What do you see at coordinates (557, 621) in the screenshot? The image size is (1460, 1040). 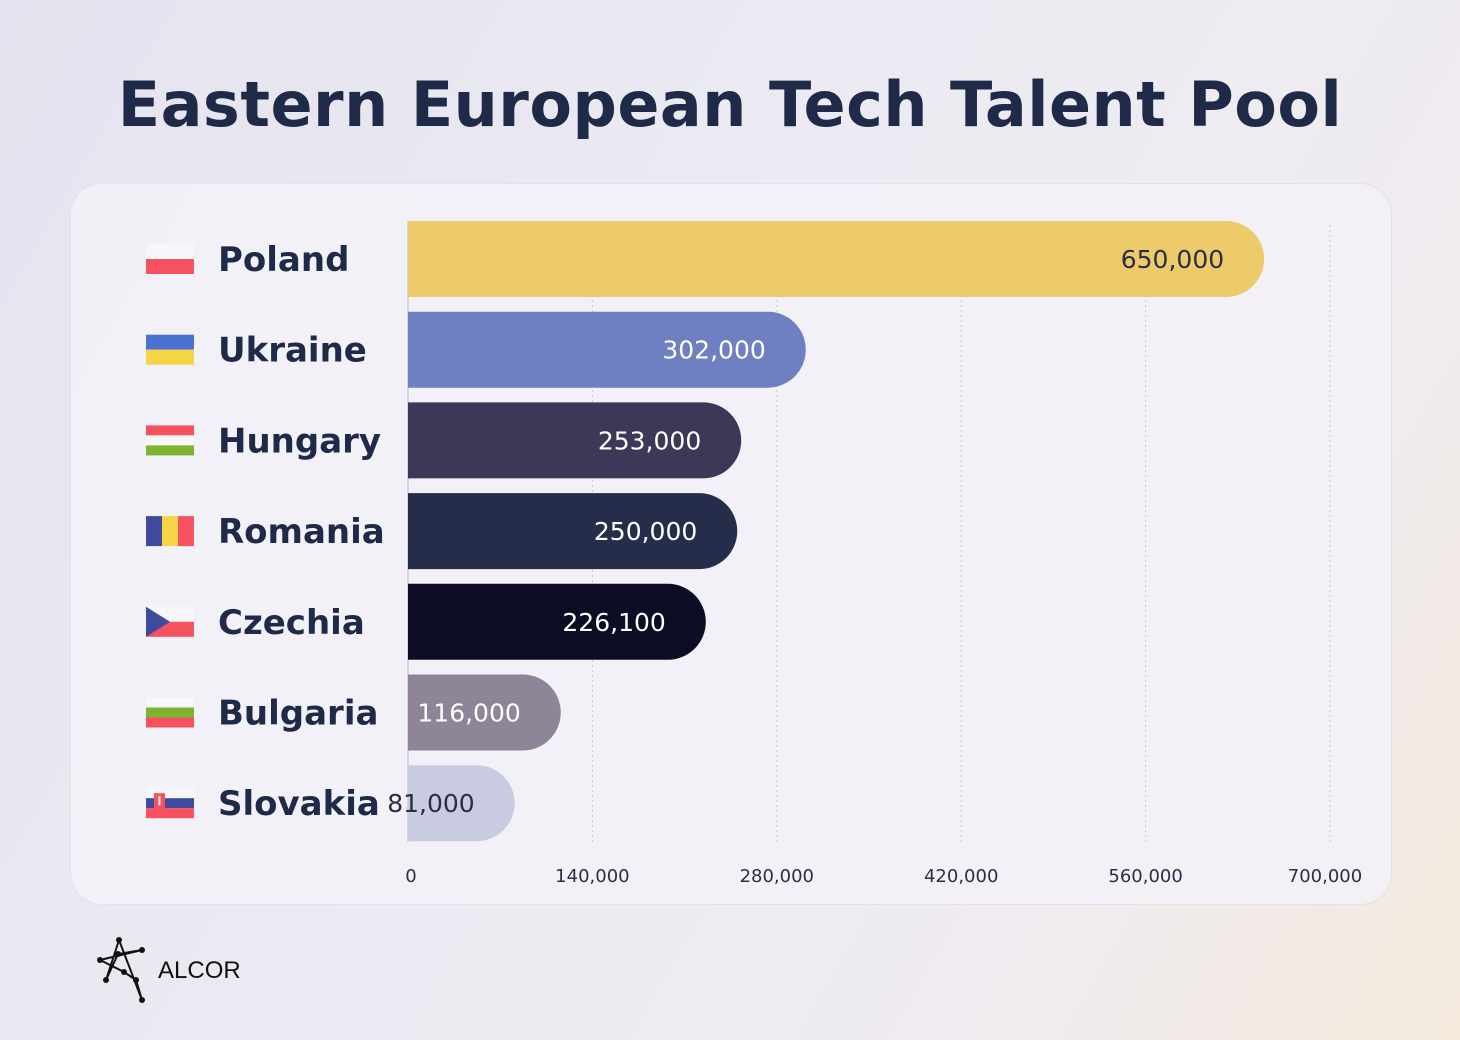 I see `bar-czechia` at bounding box center [557, 621].